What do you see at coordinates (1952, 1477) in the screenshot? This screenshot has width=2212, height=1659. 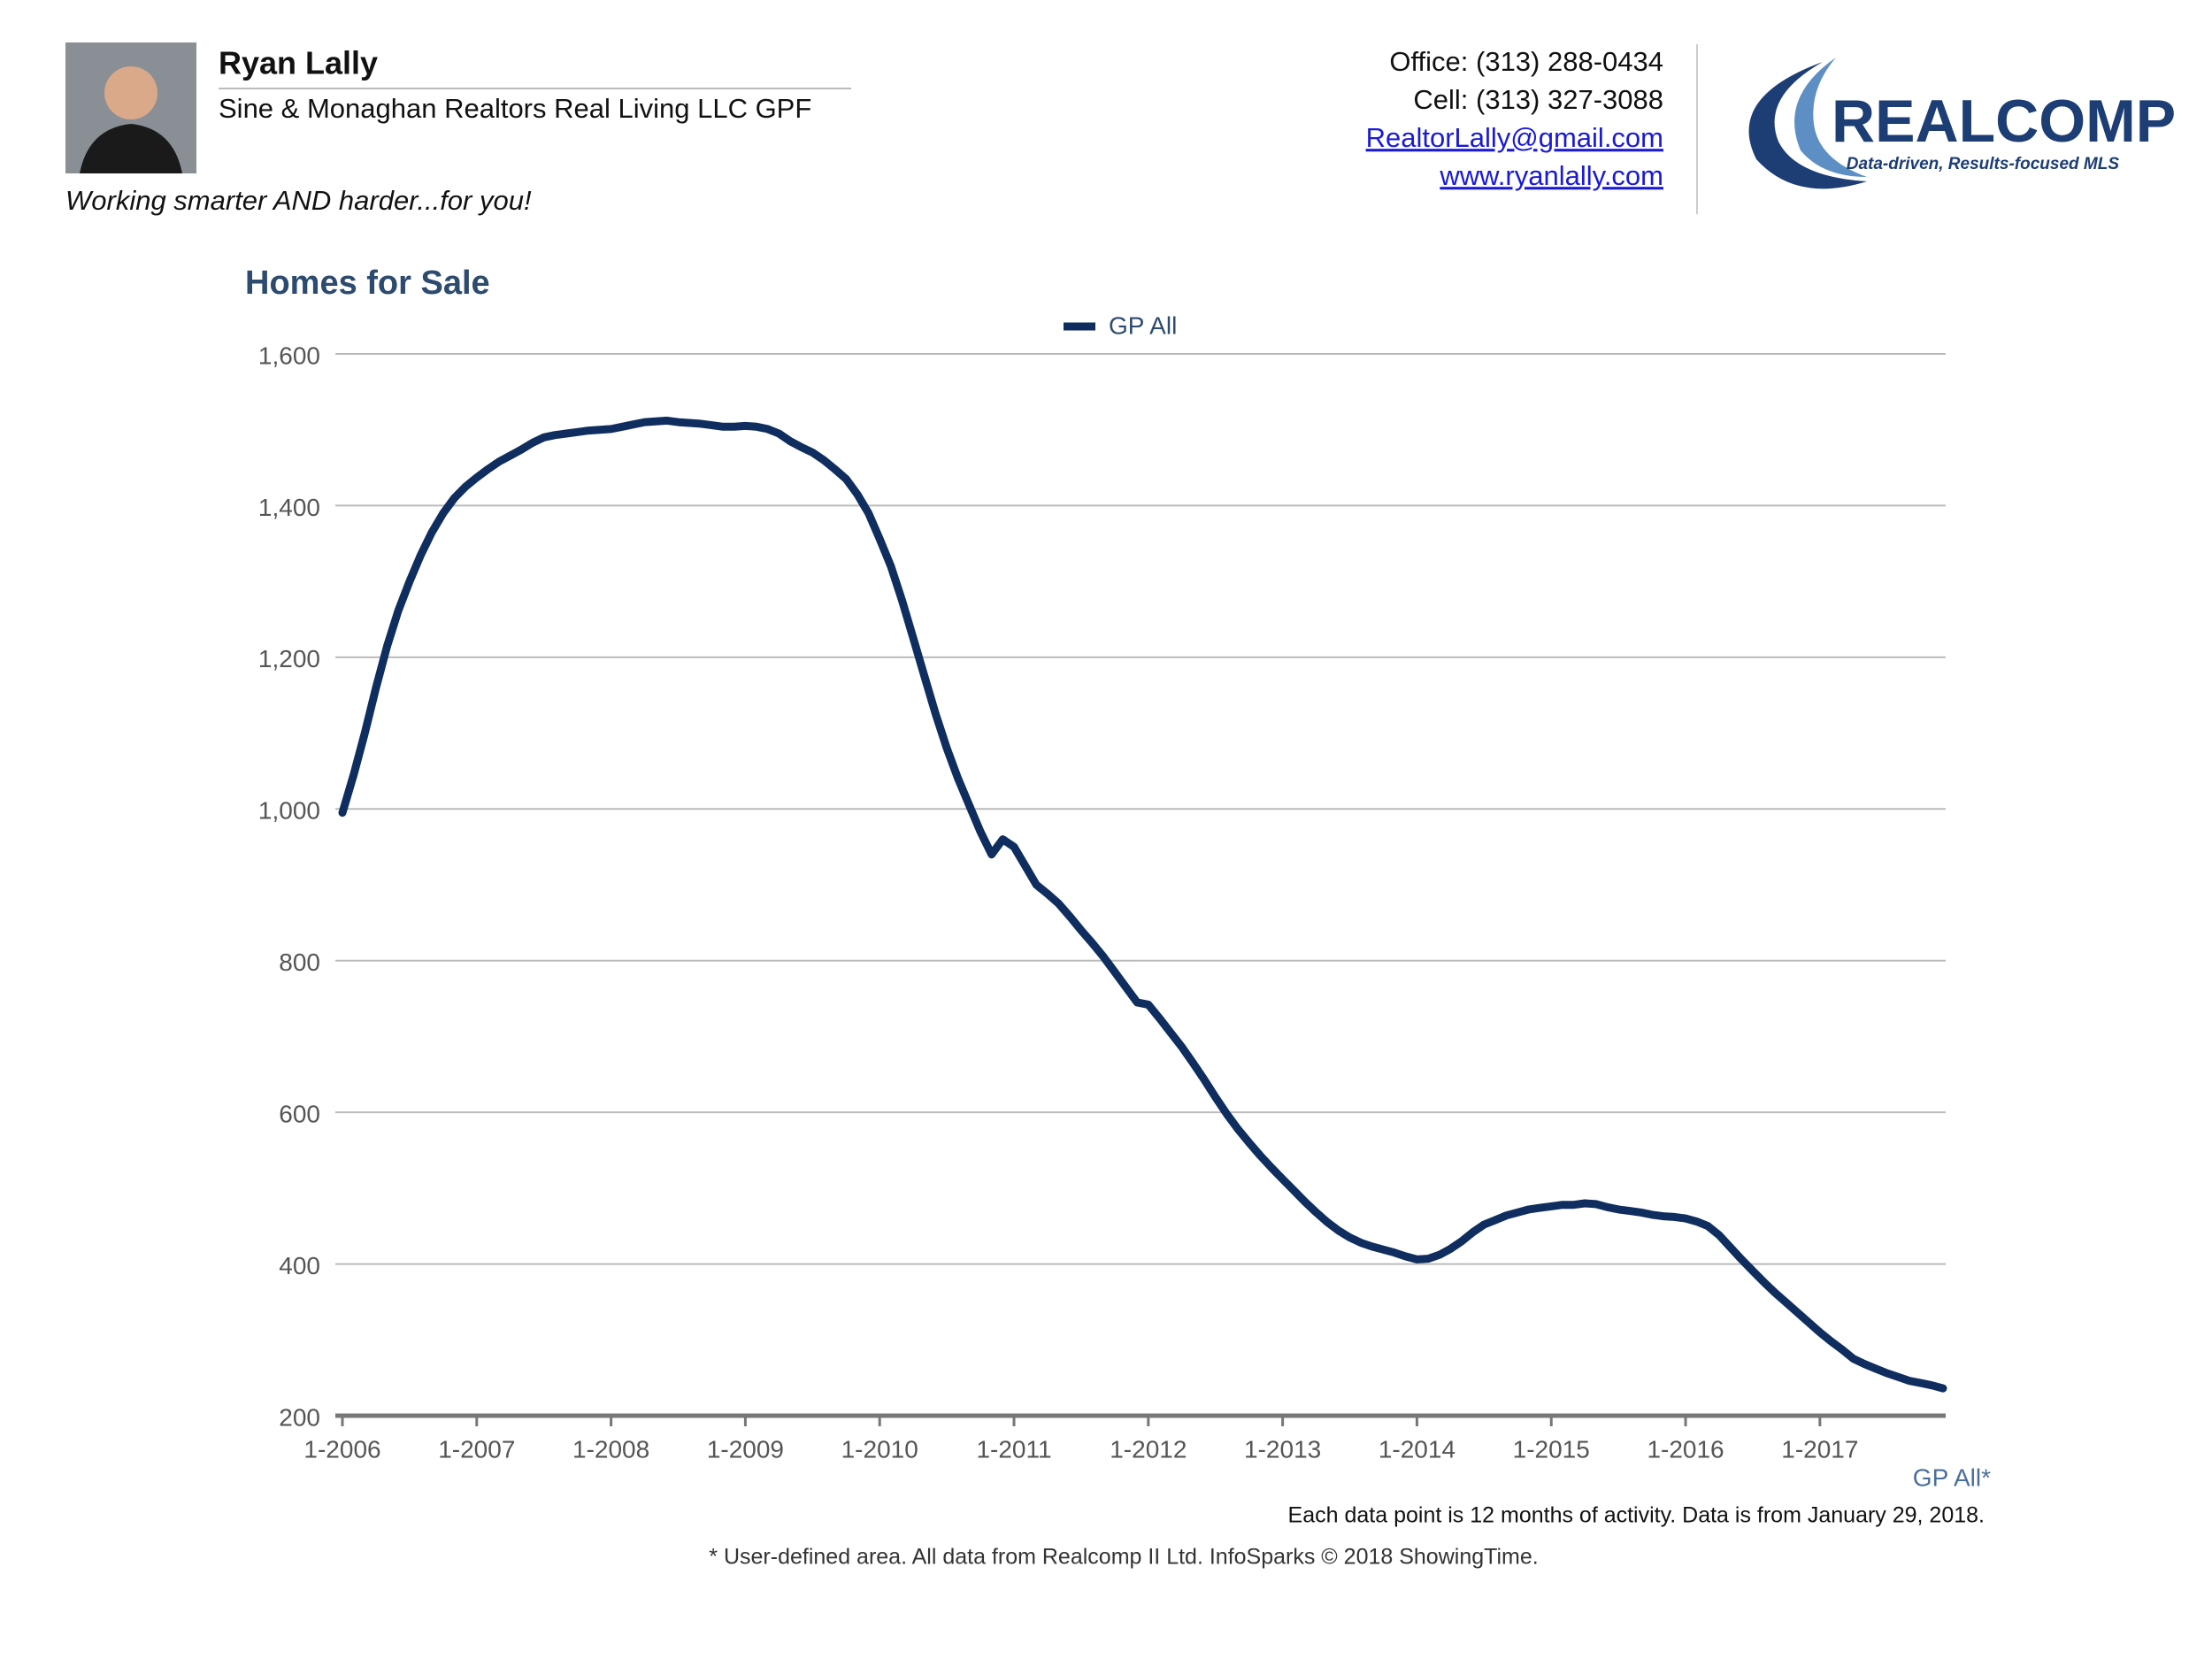 I see `x-axis-label: GP All*` at bounding box center [1952, 1477].